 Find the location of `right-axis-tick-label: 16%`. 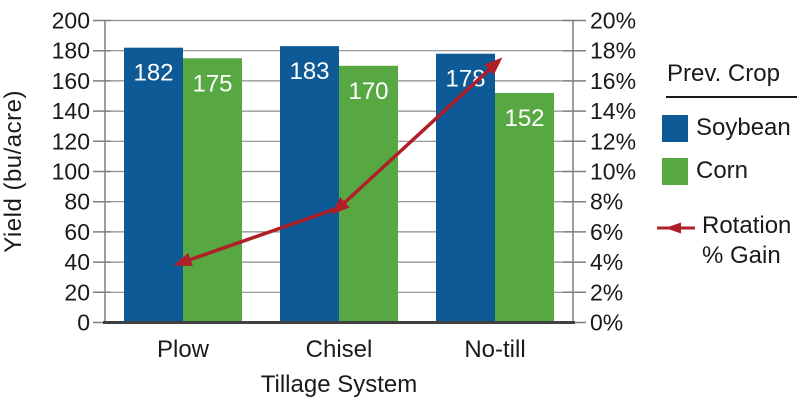

right-axis-tick-label: 16% is located at coordinates (613, 81).